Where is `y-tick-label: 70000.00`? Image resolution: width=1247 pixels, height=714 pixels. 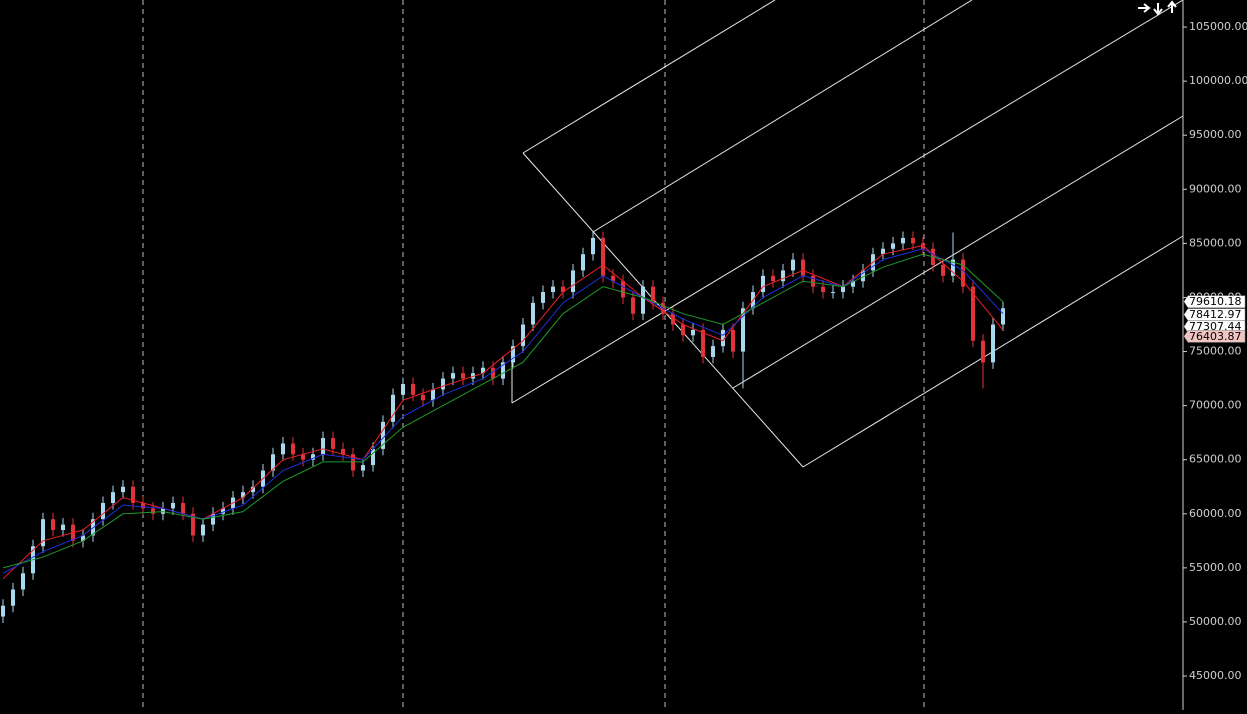
y-tick-label: 70000.00 is located at coordinates (1215, 405).